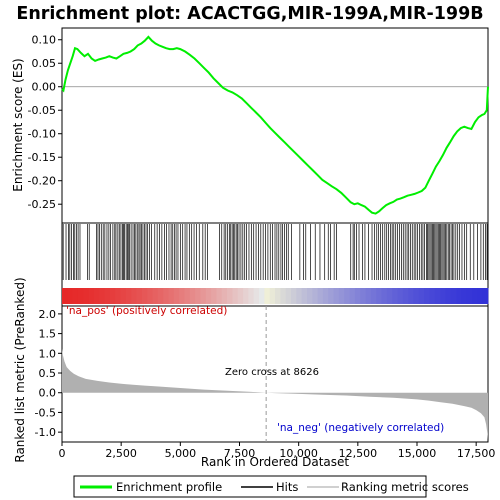  What do you see at coordinates (298, 453) in the screenshot?
I see `x-tick-label: 10,000` at bounding box center [298, 453].